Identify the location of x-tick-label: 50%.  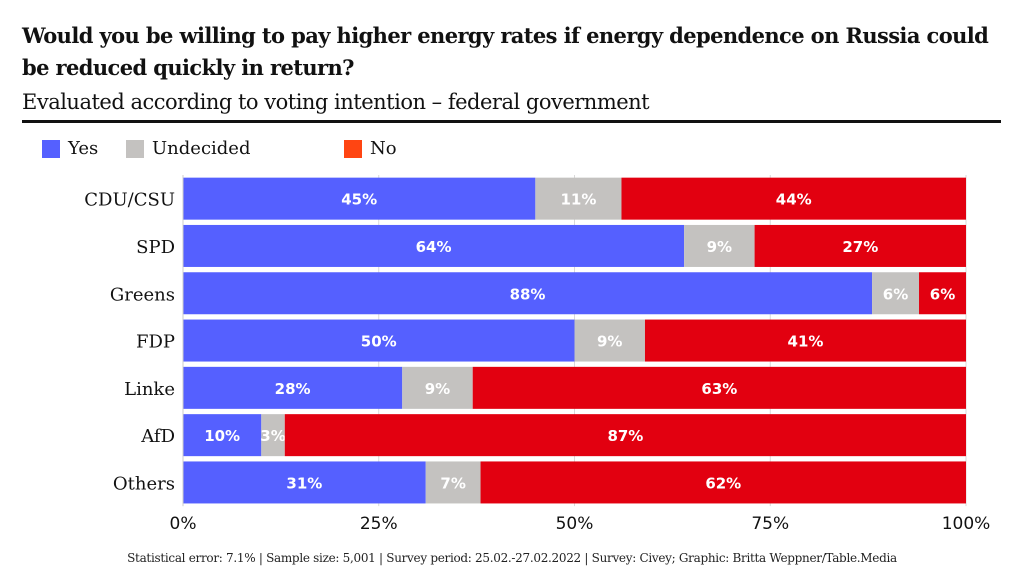
(575, 524).